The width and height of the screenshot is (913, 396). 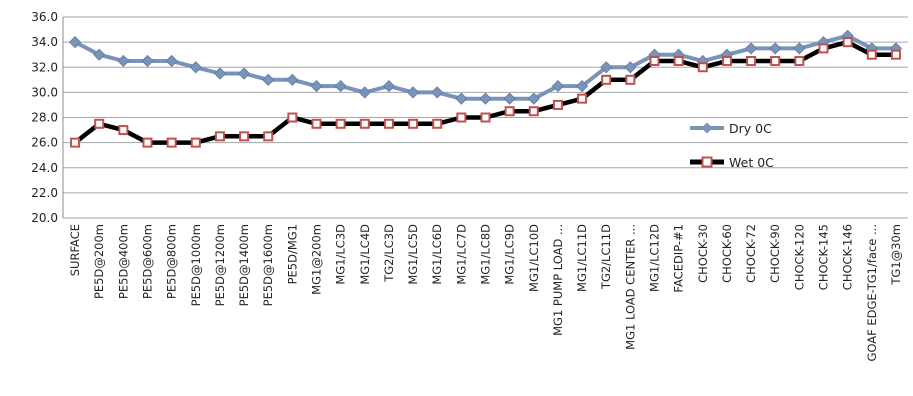 I want to click on y-tick-label: 20.0, so click(x=44, y=218).